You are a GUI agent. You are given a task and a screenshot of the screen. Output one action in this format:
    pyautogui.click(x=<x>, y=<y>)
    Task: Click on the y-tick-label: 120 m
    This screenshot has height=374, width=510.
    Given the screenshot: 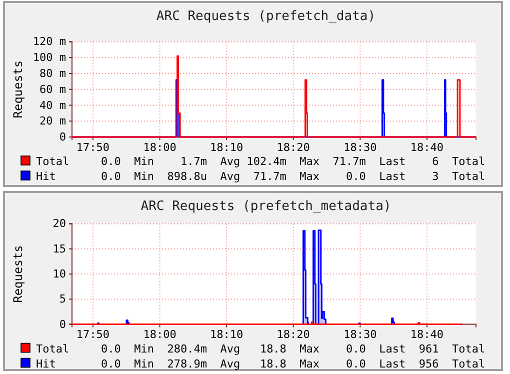 What is the action you would take?
    pyautogui.click(x=49, y=41)
    